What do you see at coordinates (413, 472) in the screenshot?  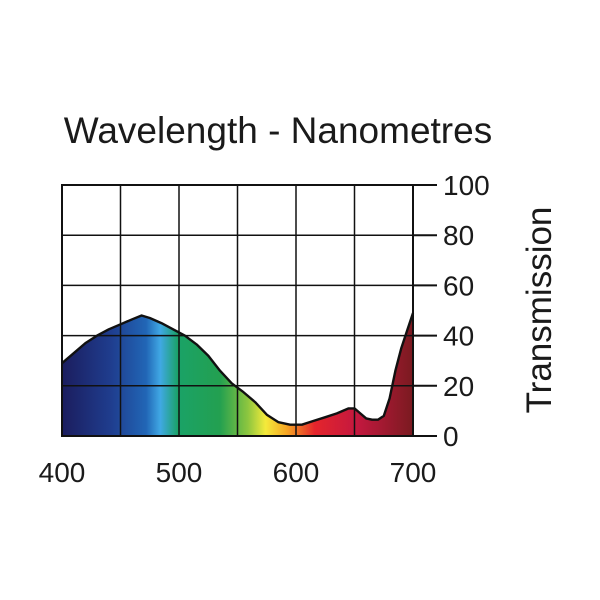 I see `x-tick-label: 700` at bounding box center [413, 472].